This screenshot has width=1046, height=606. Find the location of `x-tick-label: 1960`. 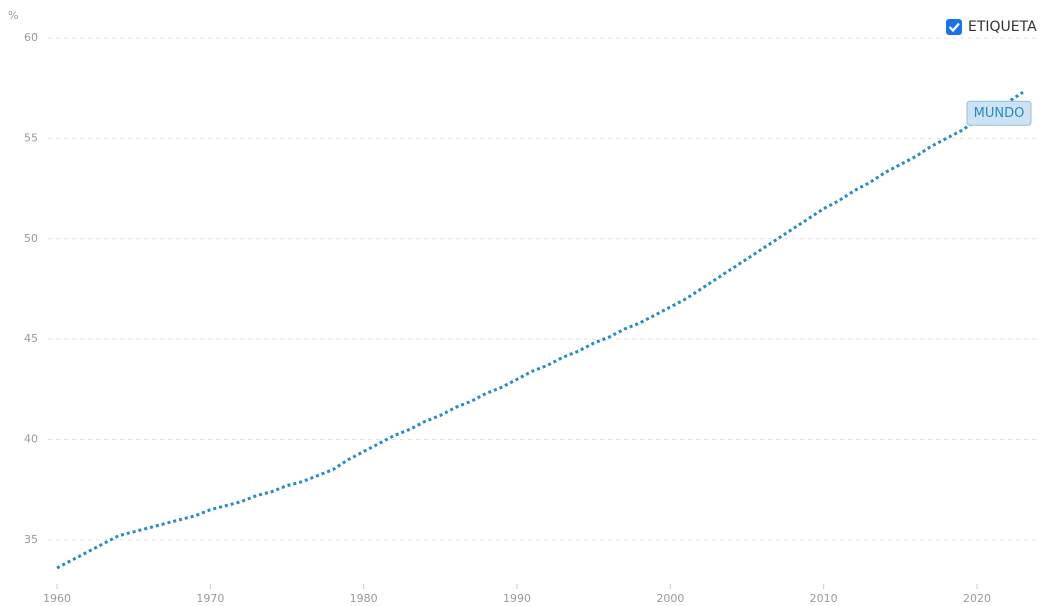

x-tick-label: 1960 is located at coordinates (57, 598).